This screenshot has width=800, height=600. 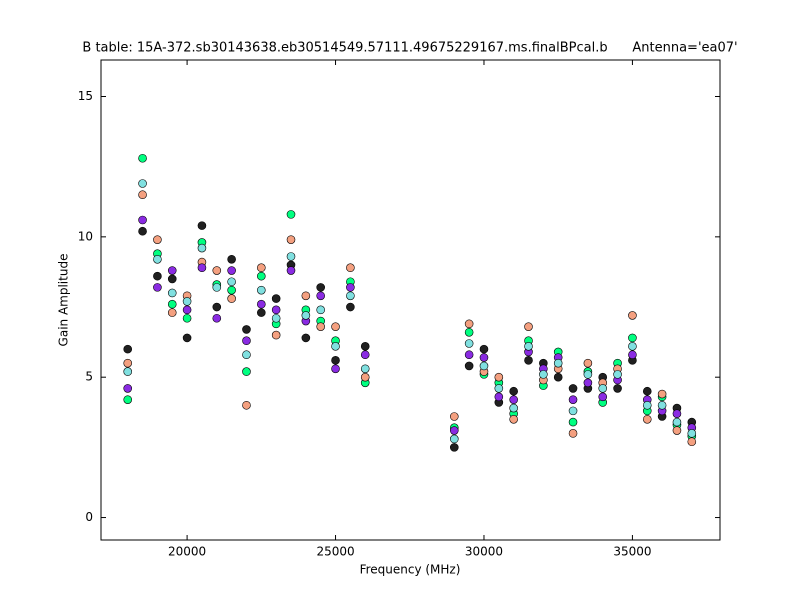 I want to click on x-tick-label: 30000, so click(x=484, y=552).